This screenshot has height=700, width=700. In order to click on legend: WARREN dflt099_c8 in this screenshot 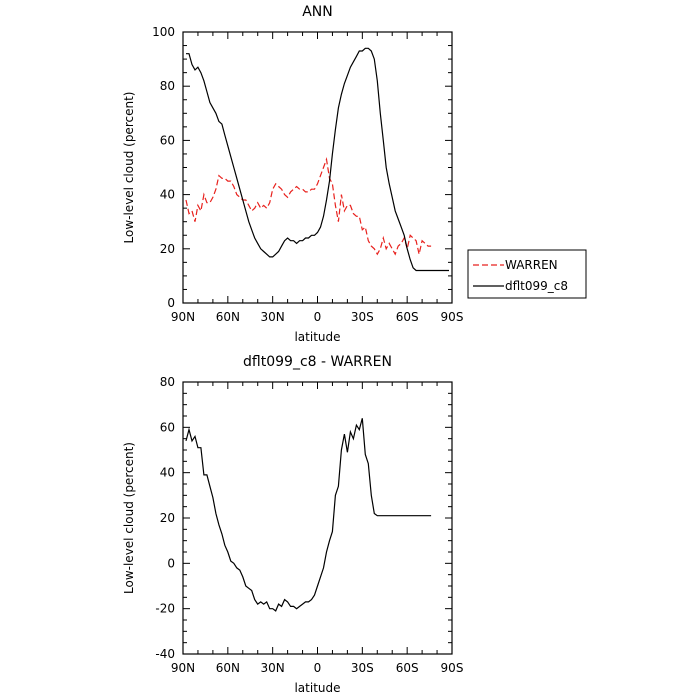, I will do `click(527, 274)`.